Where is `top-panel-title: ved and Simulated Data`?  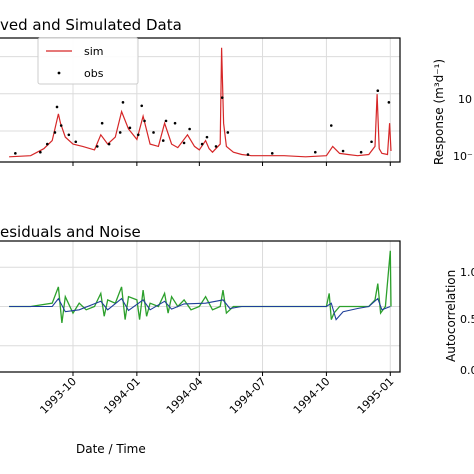 top-panel-title: ved and Simulated Data is located at coordinates (91, 25).